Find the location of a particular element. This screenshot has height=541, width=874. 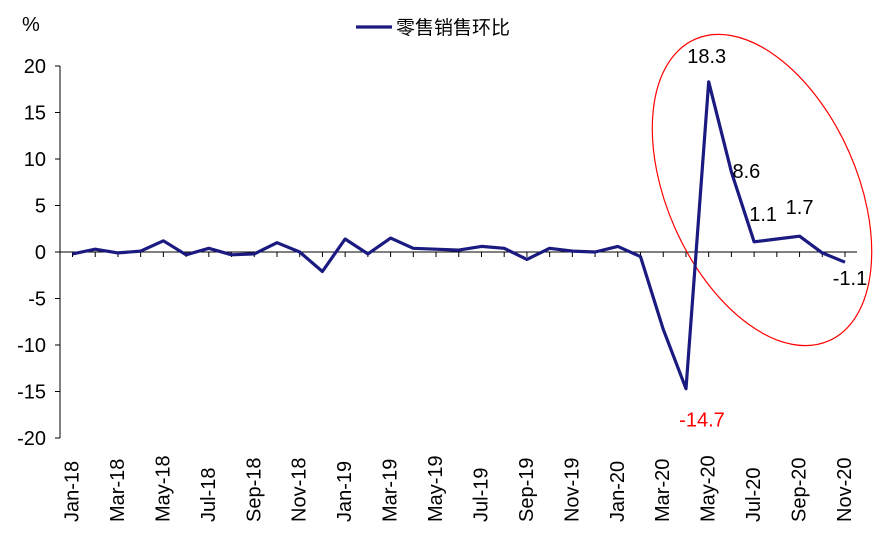

x-tick-label: Nov-20 is located at coordinates (845, 490).